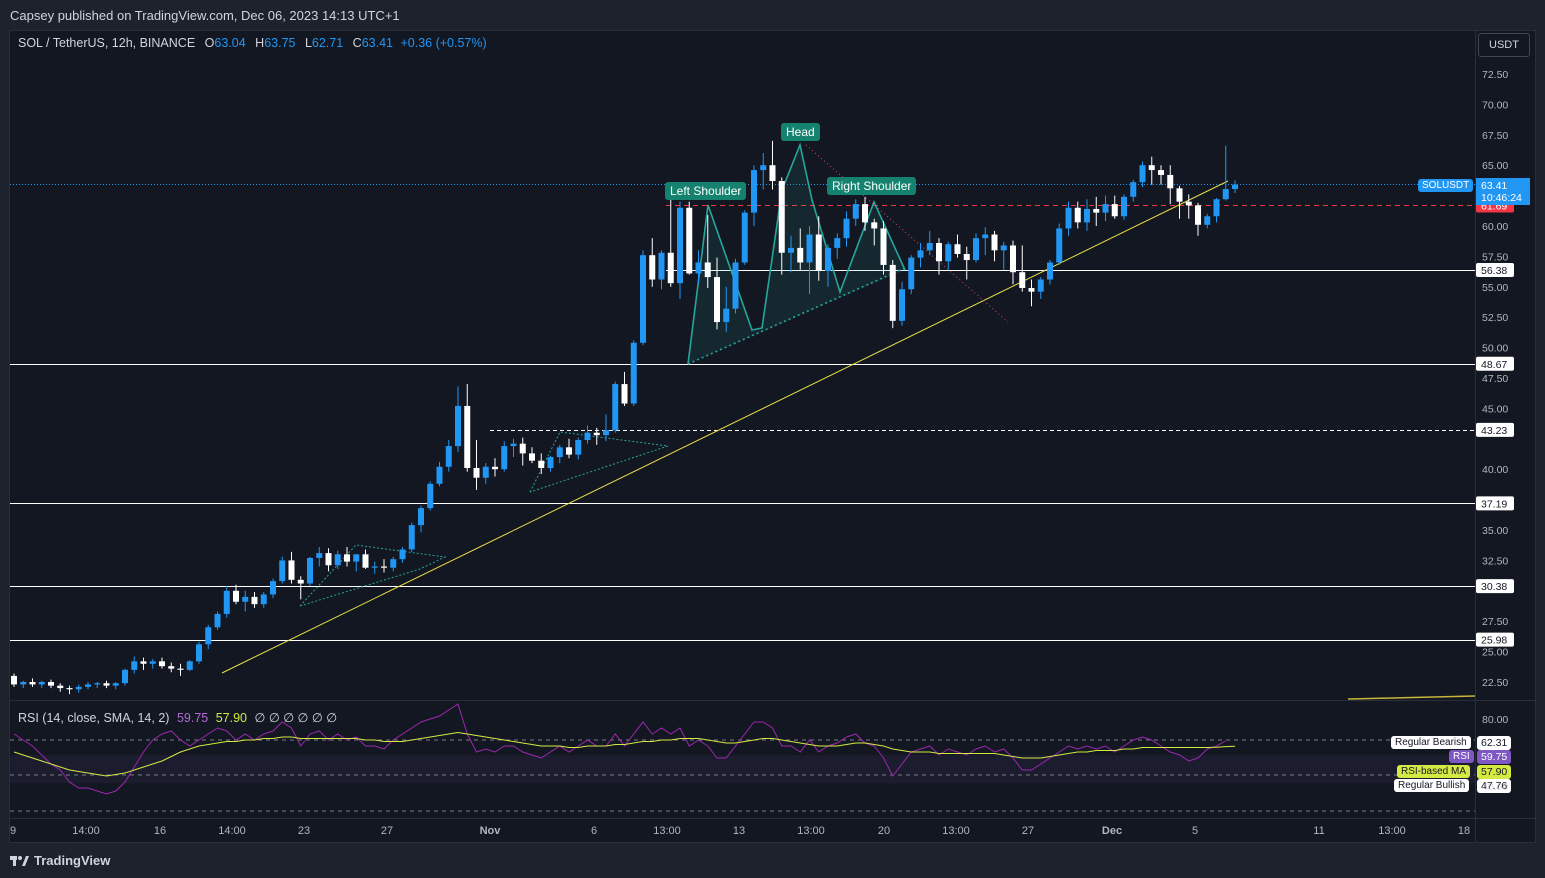 The image size is (1545, 878). Describe the element at coordinates (594, 831) in the screenshot. I see `x-tick-label: 6` at that location.